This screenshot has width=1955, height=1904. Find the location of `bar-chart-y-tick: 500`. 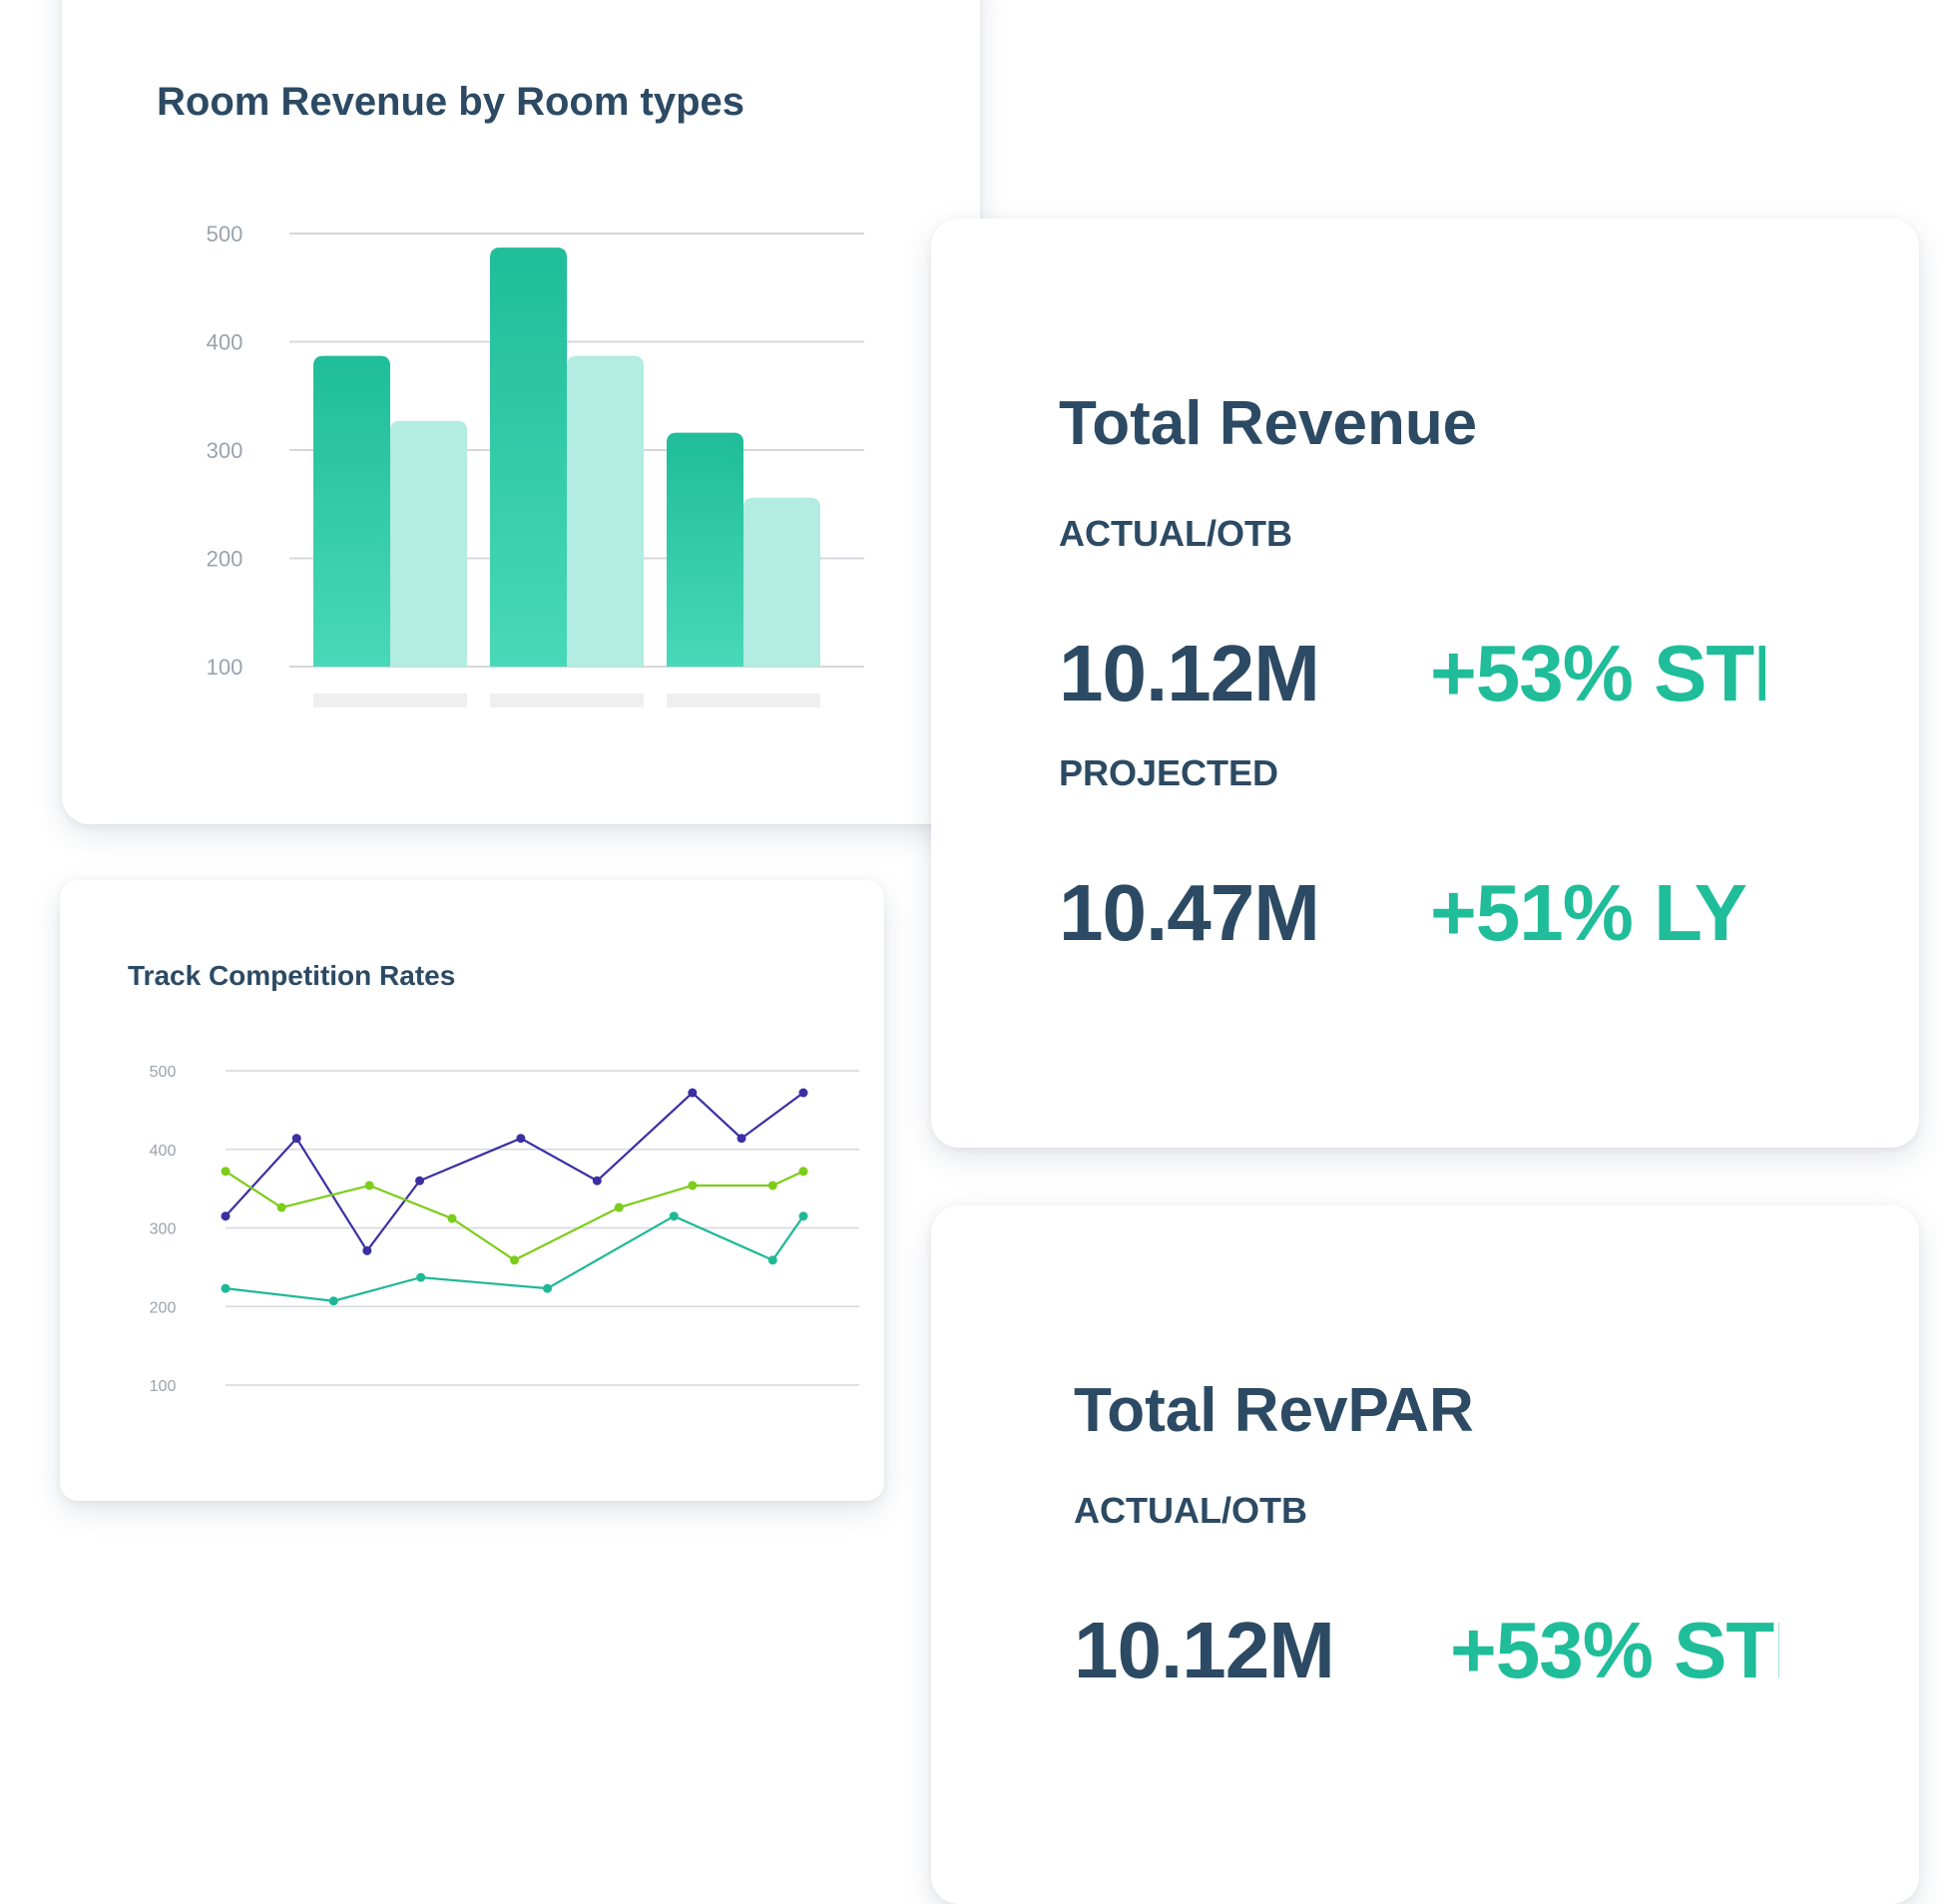

bar-chart-y-tick: 500 is located at coordinates (226, 234).